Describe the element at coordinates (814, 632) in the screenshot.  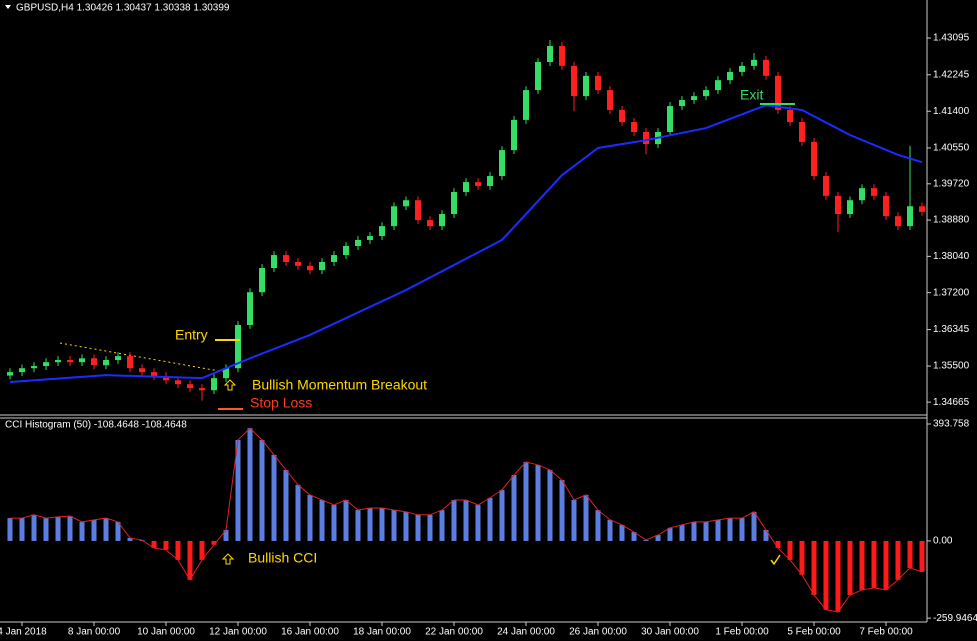
I see `x-tick-label: 5 Feb 00:00` at that location.